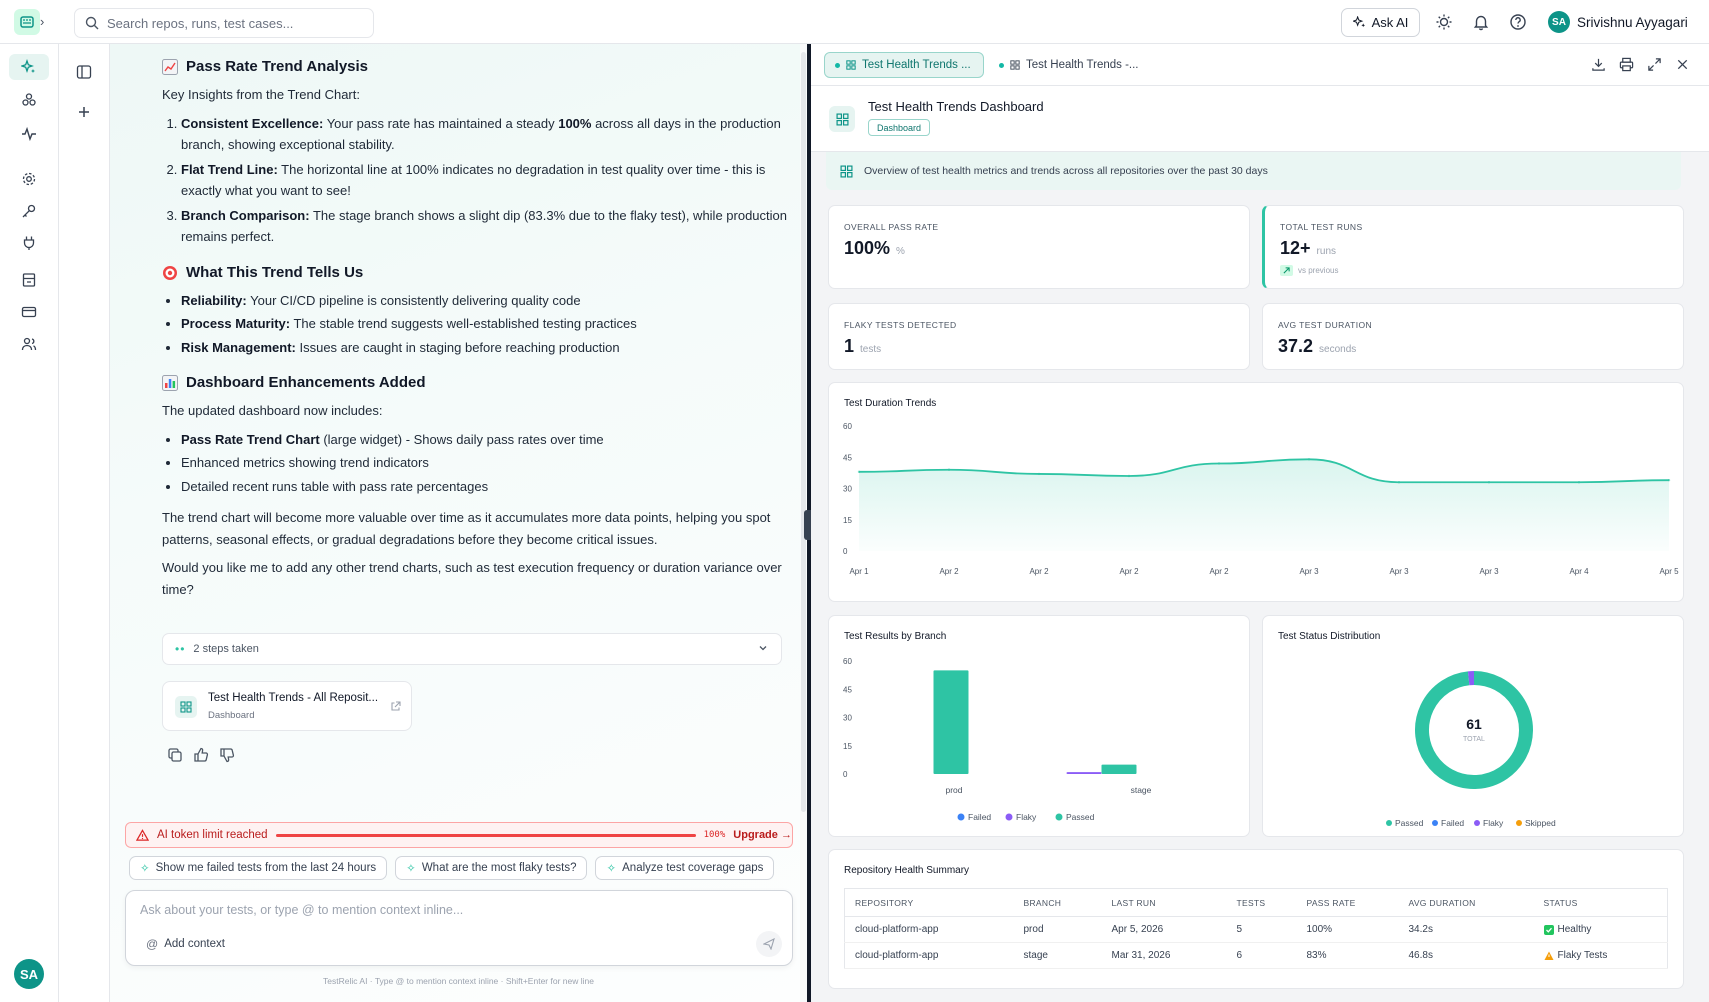 The width and height of the screenshot is (1709, 1002). What do you see at coordinates (477, 383) in the screenshot?
I see `section-heading: Dashboard Enhancements Added` at bounding box center [477, 383].